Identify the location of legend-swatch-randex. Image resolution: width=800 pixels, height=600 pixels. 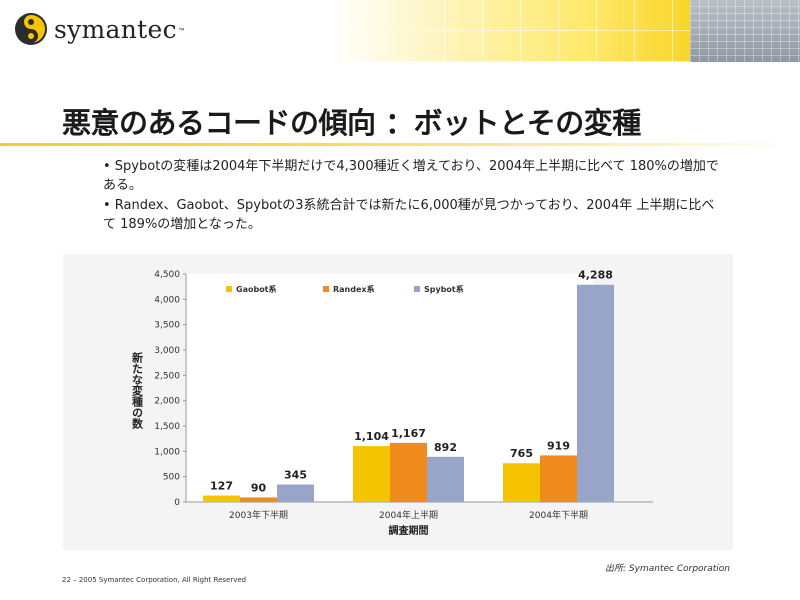
(326, 289).